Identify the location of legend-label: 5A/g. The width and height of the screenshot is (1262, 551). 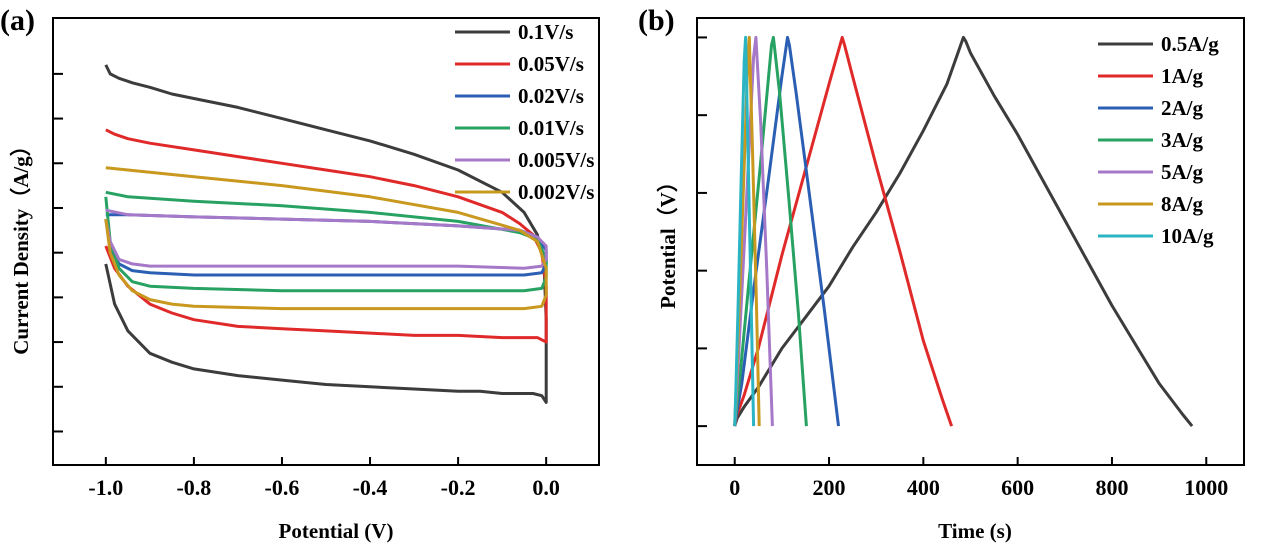
(1182, 172).